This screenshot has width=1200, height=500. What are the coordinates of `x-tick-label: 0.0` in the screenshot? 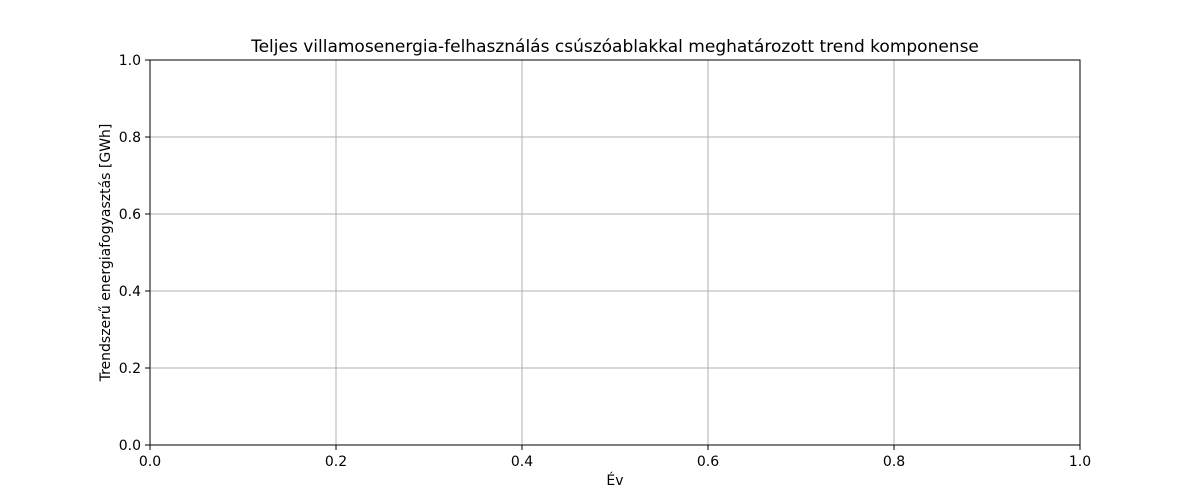 It's located at (150, 462).